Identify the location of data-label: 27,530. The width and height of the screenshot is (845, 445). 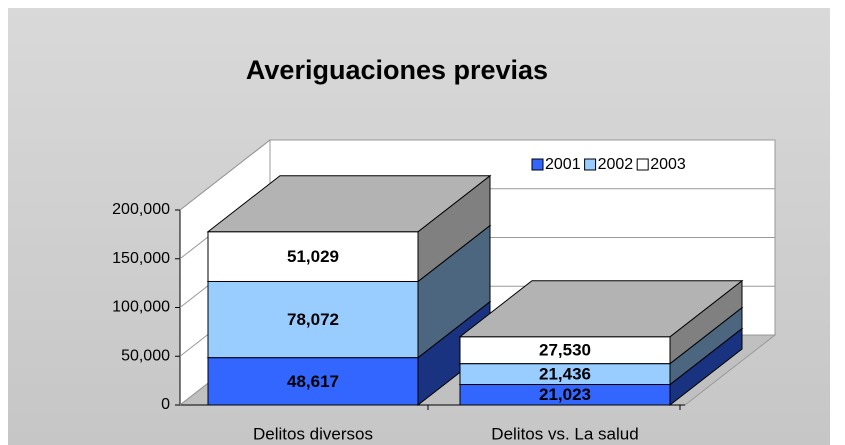
(565, 350).